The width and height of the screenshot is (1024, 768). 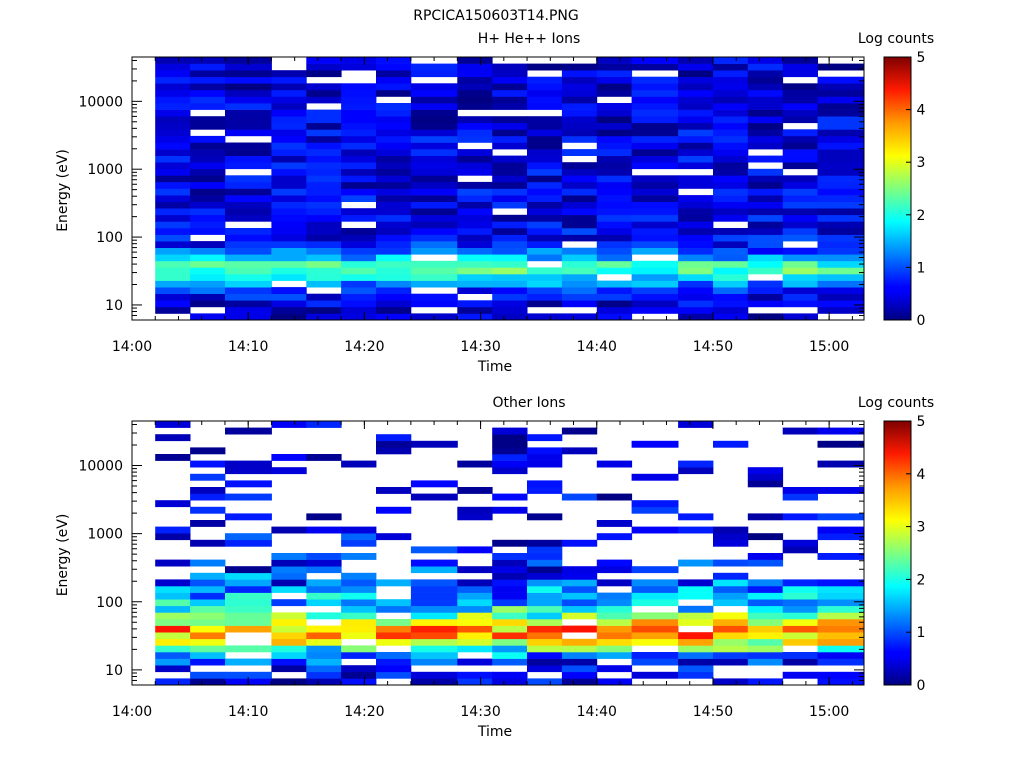 What do you see at coordinates (105, 535) in the screenshot?
I see `y-tick-label: 1000` at bounding box center [105, 535].